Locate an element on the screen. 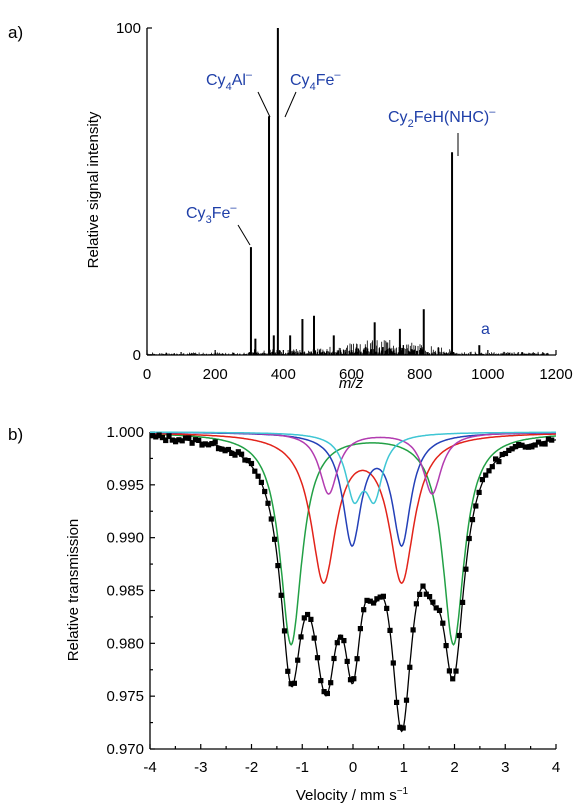 The width and height of the screenshot is (587, 808). panel-b-x-tick-label: 3 is located at coordinates (505, 767).